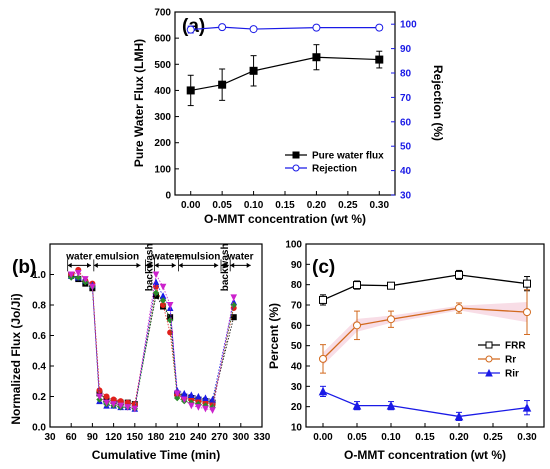 The height and width of the screenshot is (469, 550). I want to click on panel-b-y-tick-label: 1.0, so click(39, 275).